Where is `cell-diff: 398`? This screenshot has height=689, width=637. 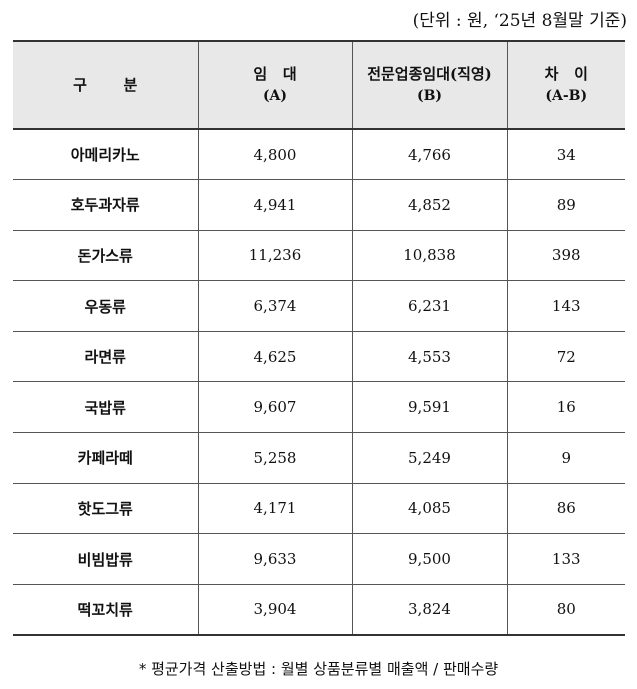
cell-diff: 398 is located at coordinates (565, 255).